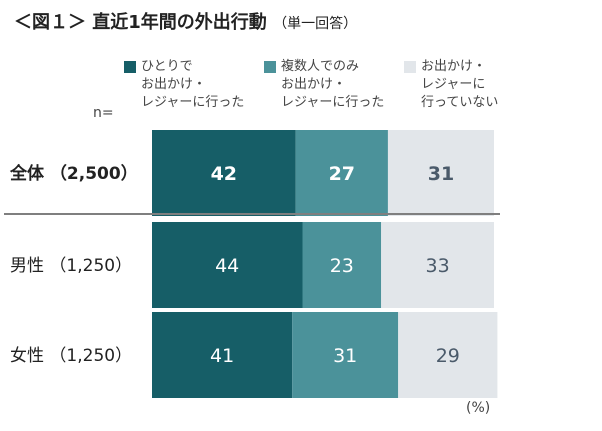 This screenshot has width=602, height=431. I want to click on n-label: n=, so click(103, 113).